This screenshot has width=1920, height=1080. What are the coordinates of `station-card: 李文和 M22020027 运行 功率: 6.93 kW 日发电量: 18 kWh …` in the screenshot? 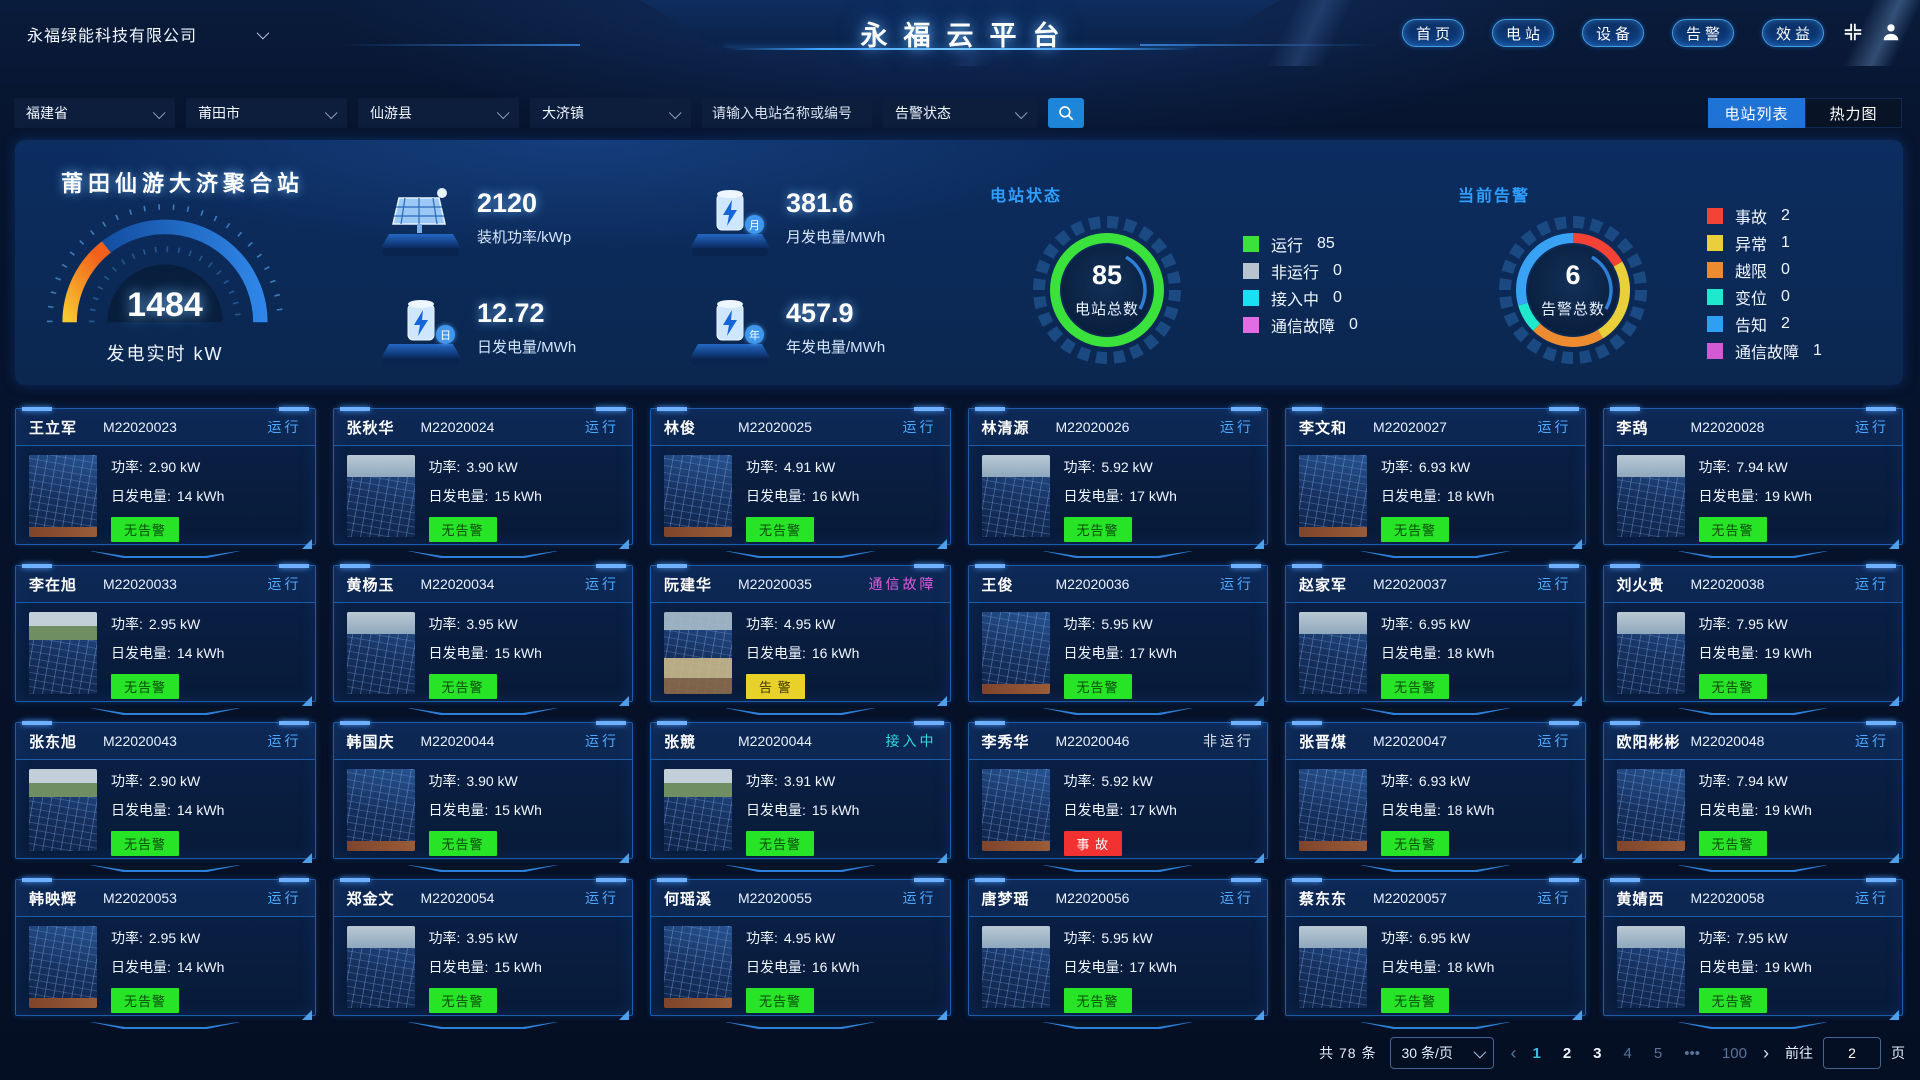 It's located at (1435, 482).